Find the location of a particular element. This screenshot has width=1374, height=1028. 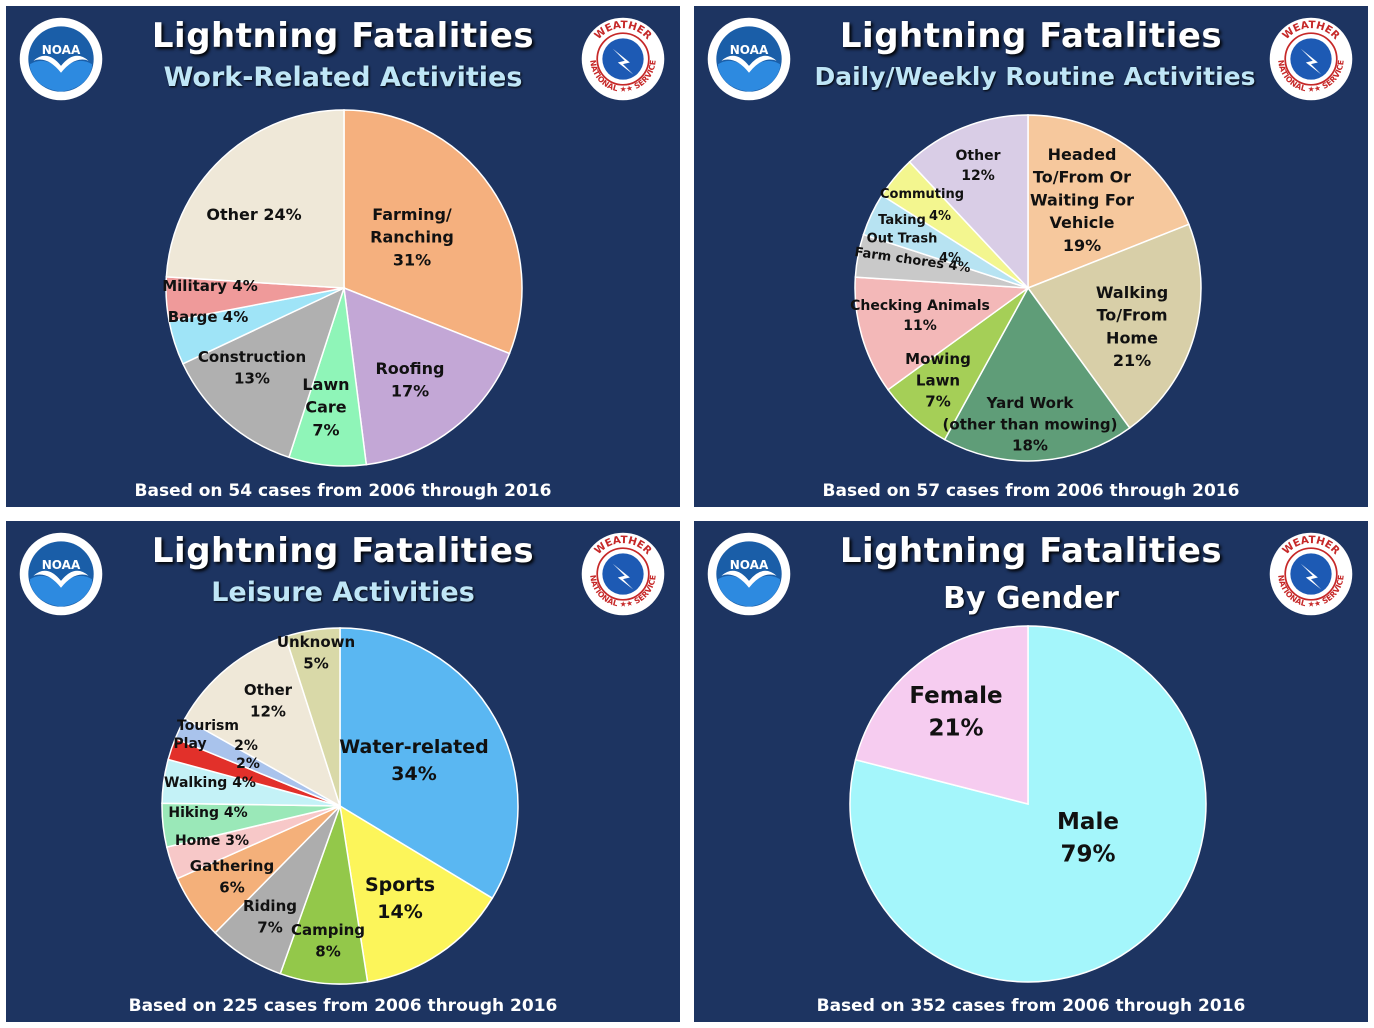

pie-slice-male is located at coordinates (1028, 804).